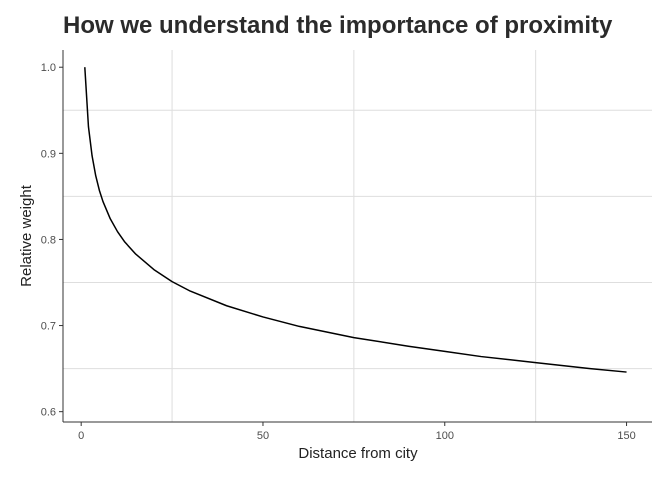 This screenshot has width=672, height=485. What do you see at coordinates (48, 413) in the screenshot?
I see `y-tick-label: 0.6` at bounding box center [48, 413].